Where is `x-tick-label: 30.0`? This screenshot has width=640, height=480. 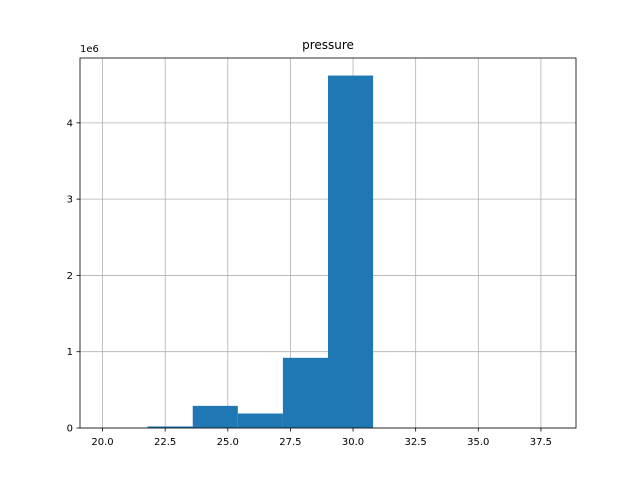 x-tick-label: 30.0 is located at coordinates (353, 442).